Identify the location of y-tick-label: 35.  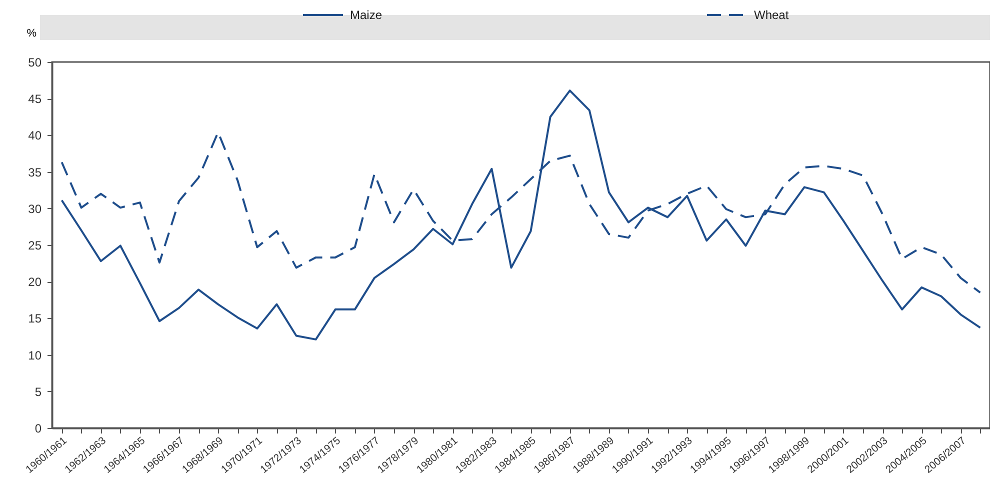
(35, 172).